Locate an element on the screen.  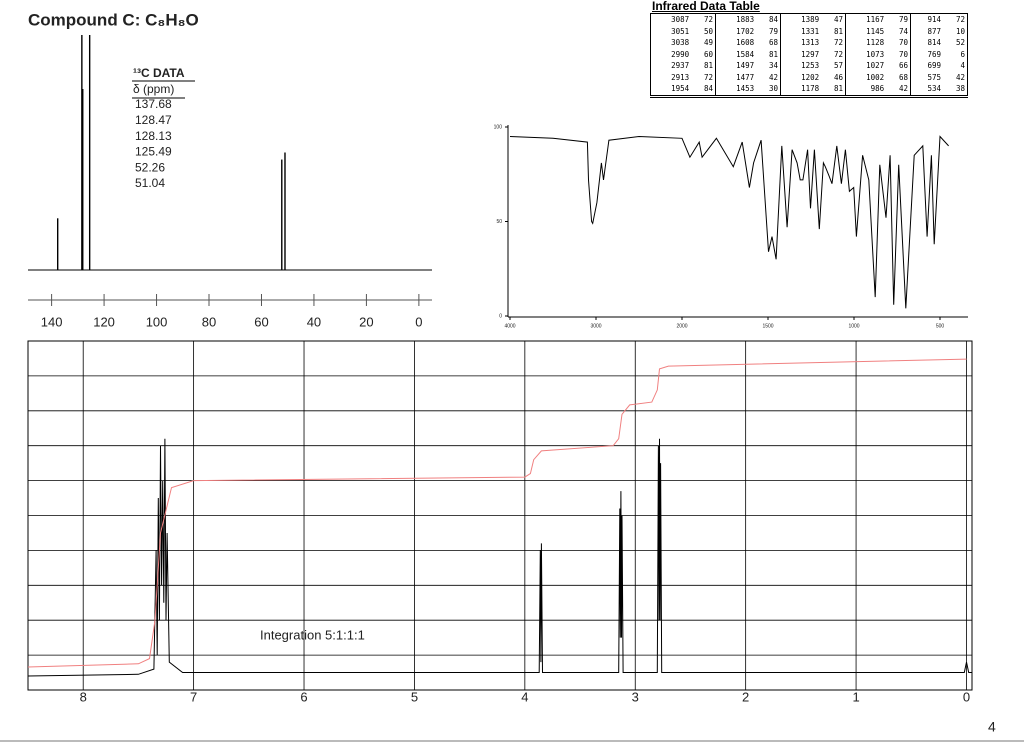
ir-cell: 10 is located at coordinates (960, 31).